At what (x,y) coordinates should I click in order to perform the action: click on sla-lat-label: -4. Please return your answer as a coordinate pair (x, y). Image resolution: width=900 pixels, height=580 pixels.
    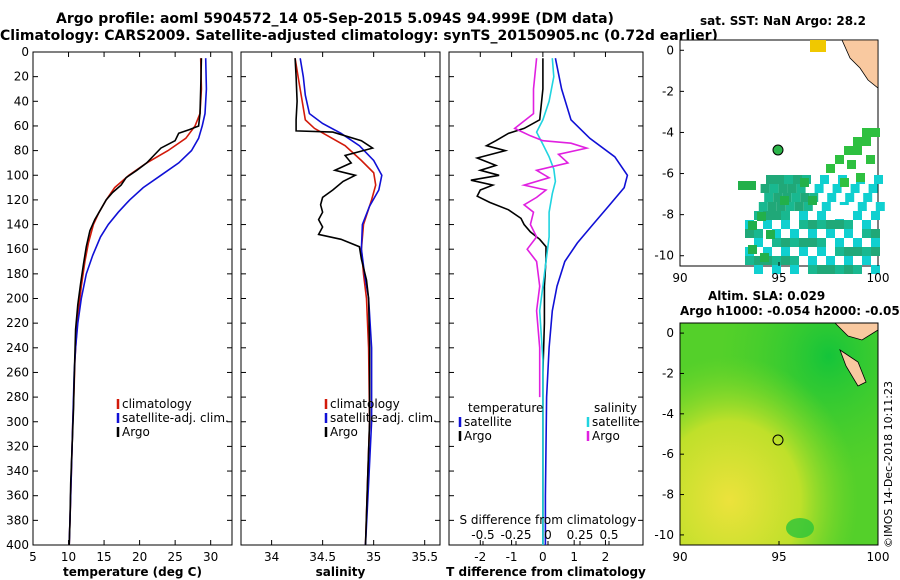
    Looking at the image, I should click on (668, 414).